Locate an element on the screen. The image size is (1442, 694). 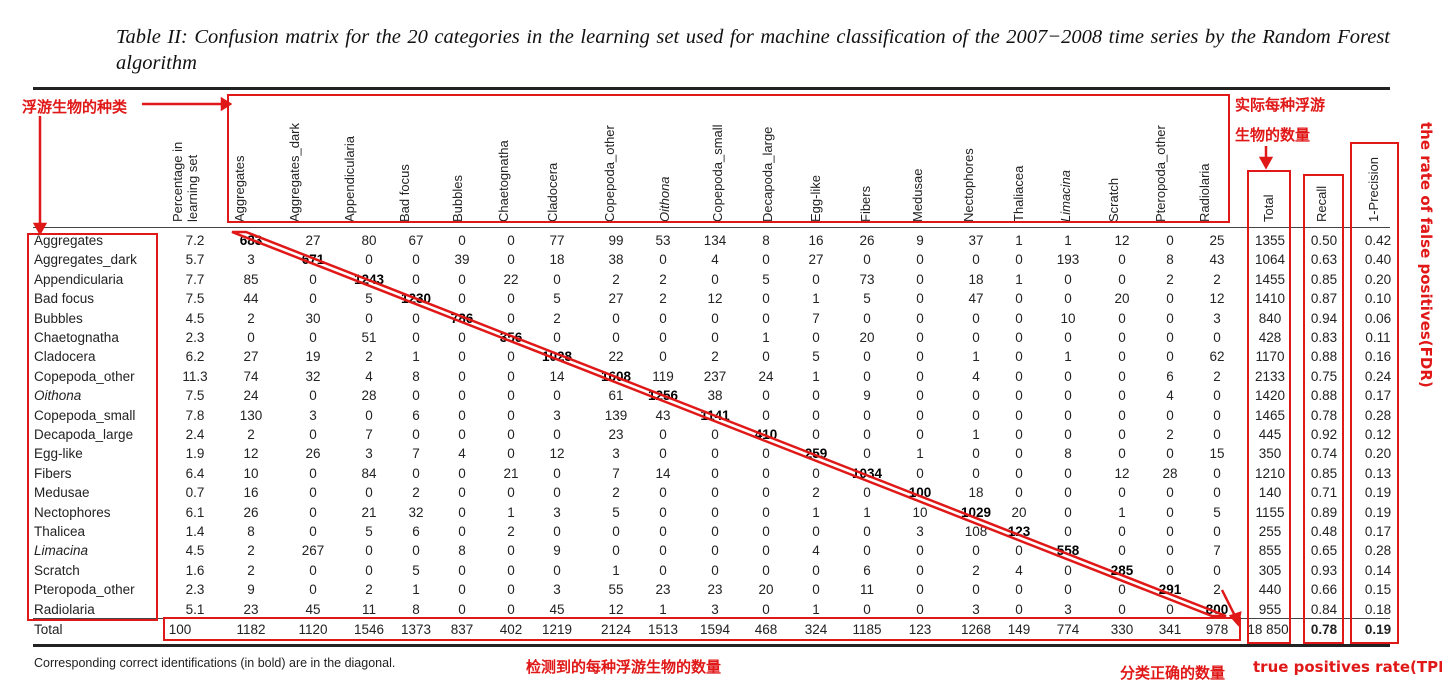
cell-percentage: 2.3 is located at coordinates (195, 590).